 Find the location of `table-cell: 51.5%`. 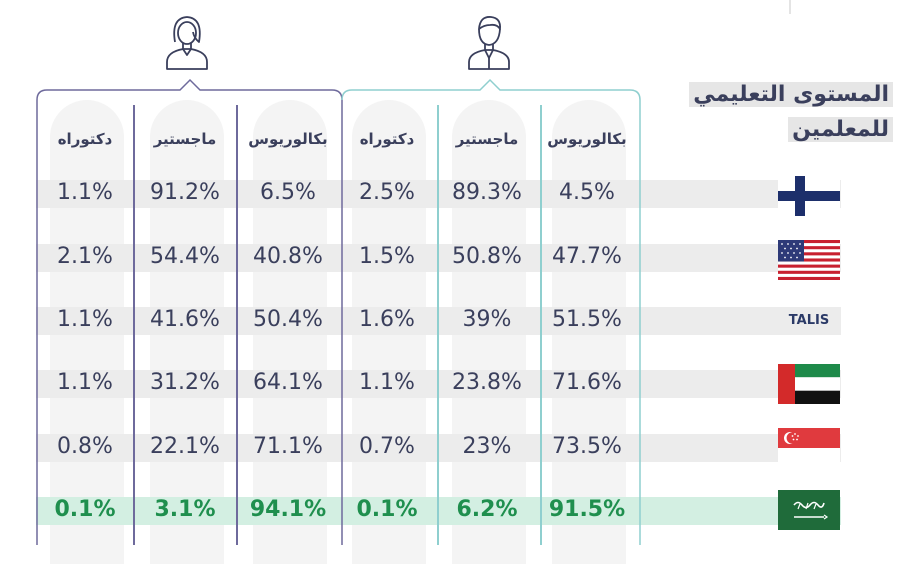

table-cell: 51.5% is located at coordinates (587, 319).